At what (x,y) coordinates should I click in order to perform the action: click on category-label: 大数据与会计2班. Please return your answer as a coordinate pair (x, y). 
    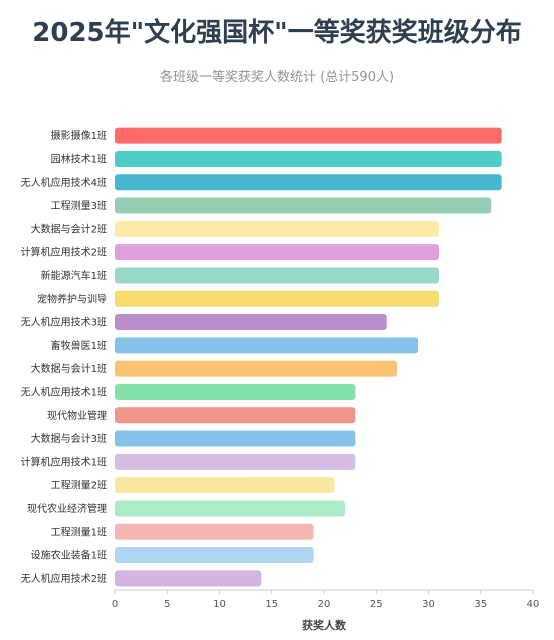
    Looking at the image, I should click on (69, 228).